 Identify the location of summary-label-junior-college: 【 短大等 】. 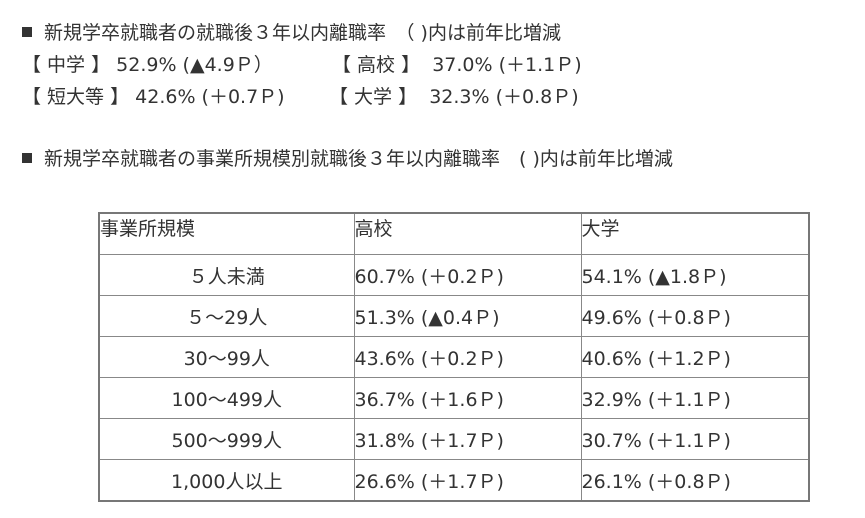
(76, 97).